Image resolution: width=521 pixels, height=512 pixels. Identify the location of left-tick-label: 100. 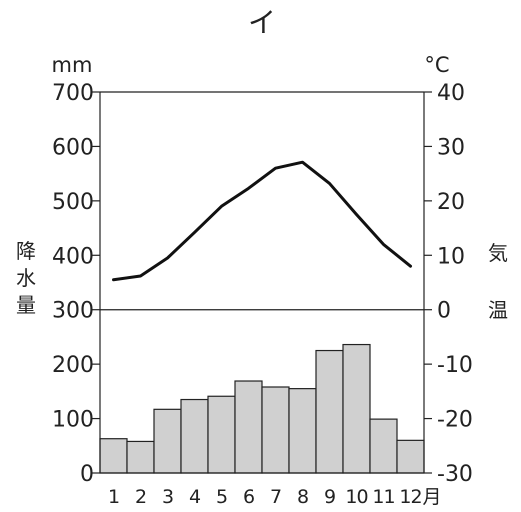
(73, 420).